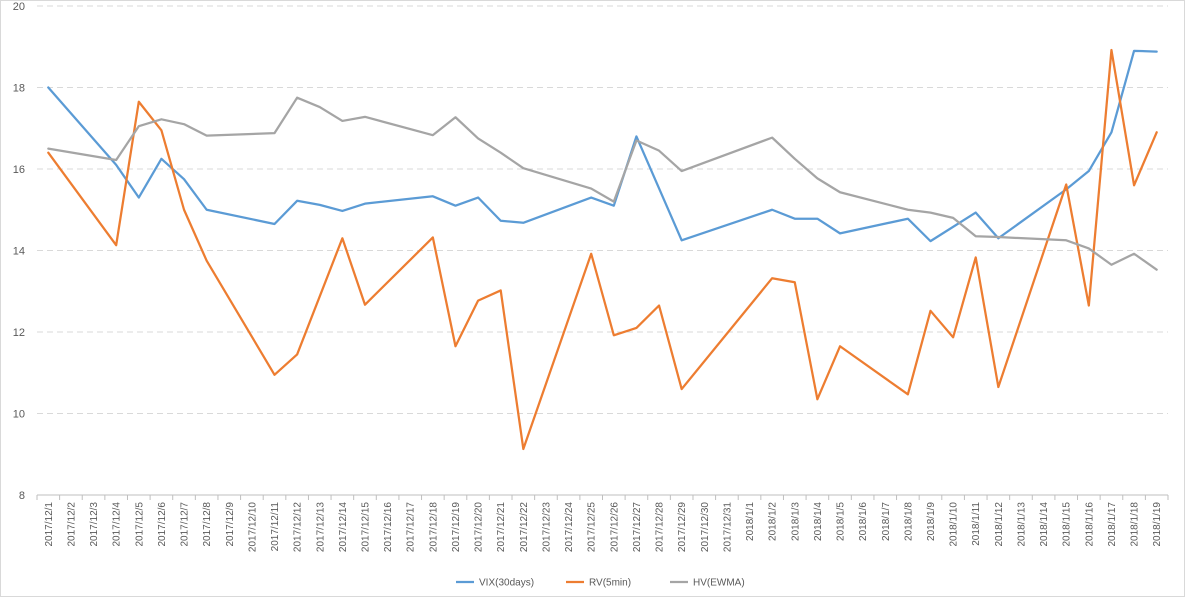 The width and height of the screenshot is (1185, 597). What do you see at coordinates (931, 521) in the screenshot?
I see `x-tick-label: 2018/1/9` at bounding box center [931, 521].